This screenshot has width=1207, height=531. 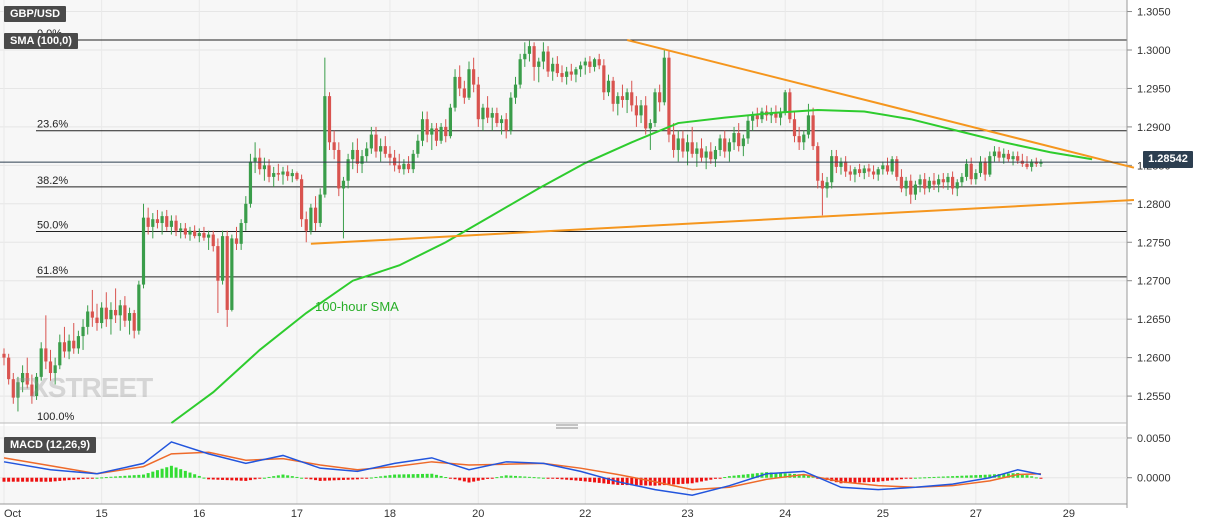 What do you see at coordinates (41, 41) in the screenshot?
I see `sma-indicator-chip: SMA (100,0)` at bounding box center [41, 41].